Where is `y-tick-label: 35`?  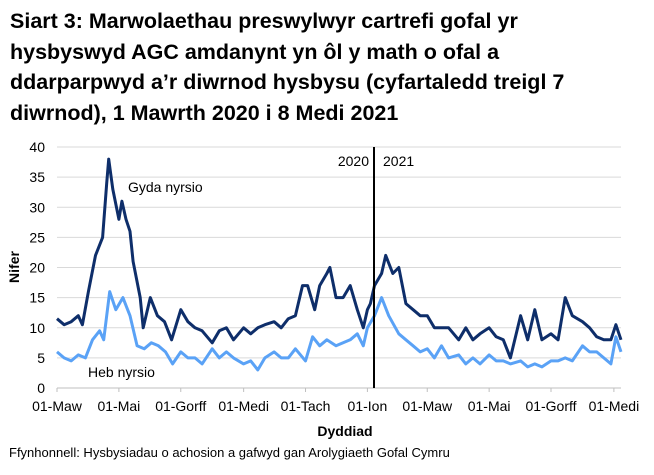
y-tick-label: 35 is located at coordinates (37, 177).